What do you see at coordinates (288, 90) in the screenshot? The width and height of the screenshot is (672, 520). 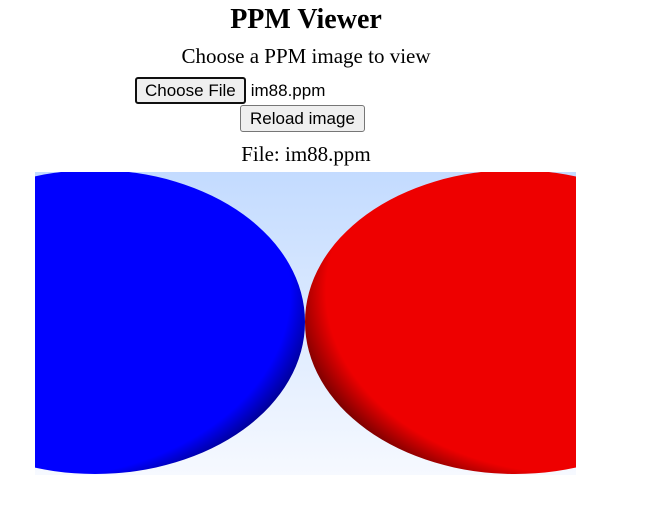 I see `selected-file-name: im88.ppm` at bounding box center [288, 90].